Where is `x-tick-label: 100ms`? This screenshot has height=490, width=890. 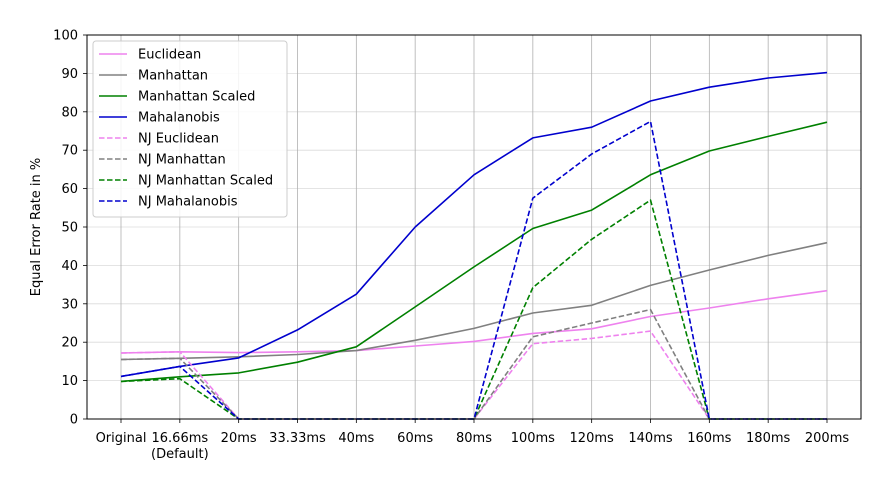
x-tick-label: 100ms is located at coordinates (533, 438).